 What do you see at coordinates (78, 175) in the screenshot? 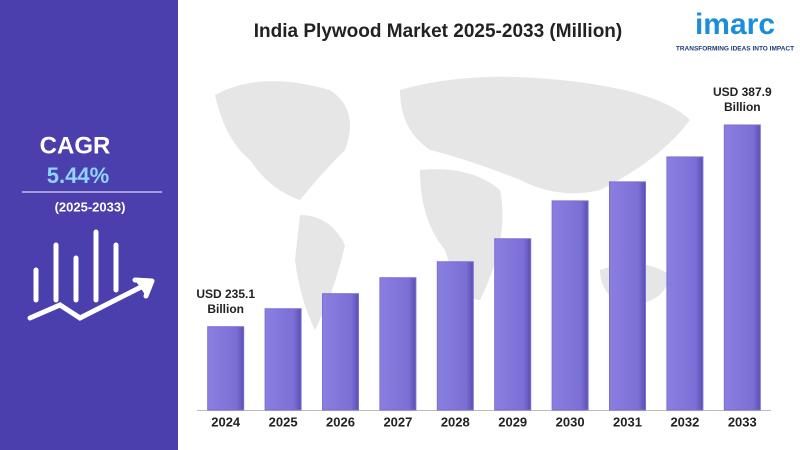
I see `cagr-value: 5.44%` at bounding box center [78, 175].